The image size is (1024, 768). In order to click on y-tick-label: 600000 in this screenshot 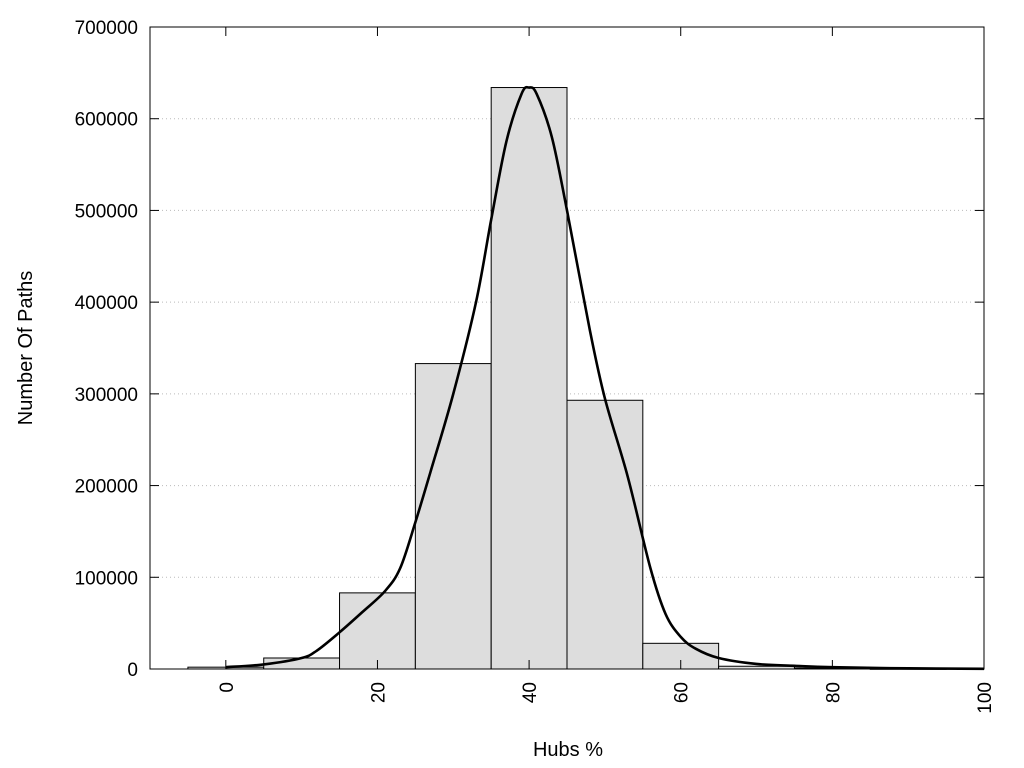, I will do `click(106, 120)`.